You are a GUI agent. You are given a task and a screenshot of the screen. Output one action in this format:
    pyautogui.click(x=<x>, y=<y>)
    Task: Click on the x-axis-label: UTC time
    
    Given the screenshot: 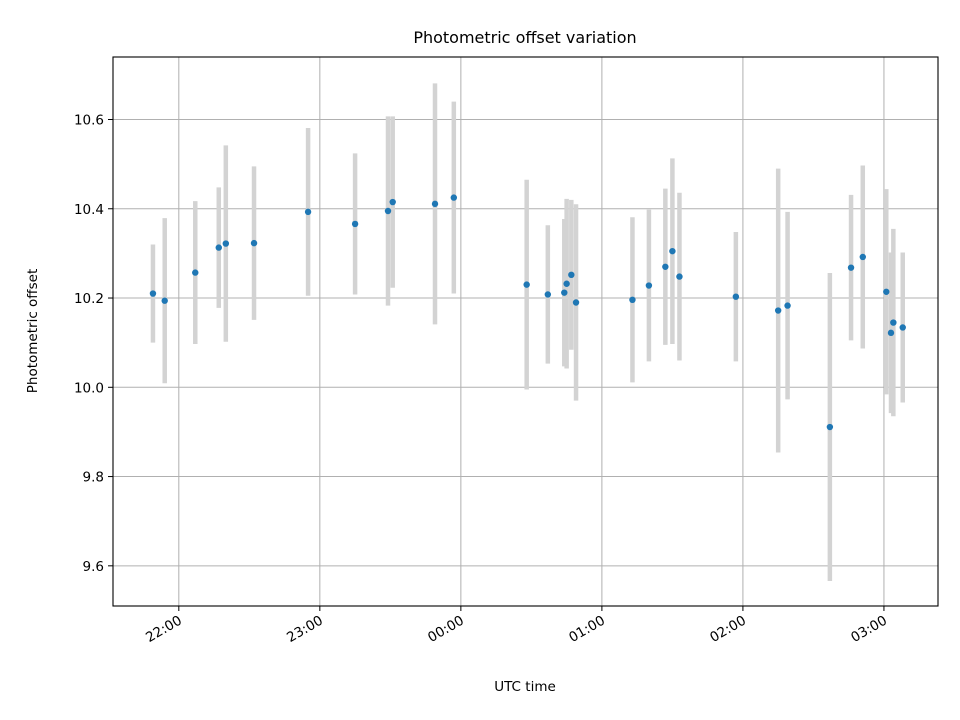 What is the action you would take?
    pyautogui.click(x=525, y=687)
    